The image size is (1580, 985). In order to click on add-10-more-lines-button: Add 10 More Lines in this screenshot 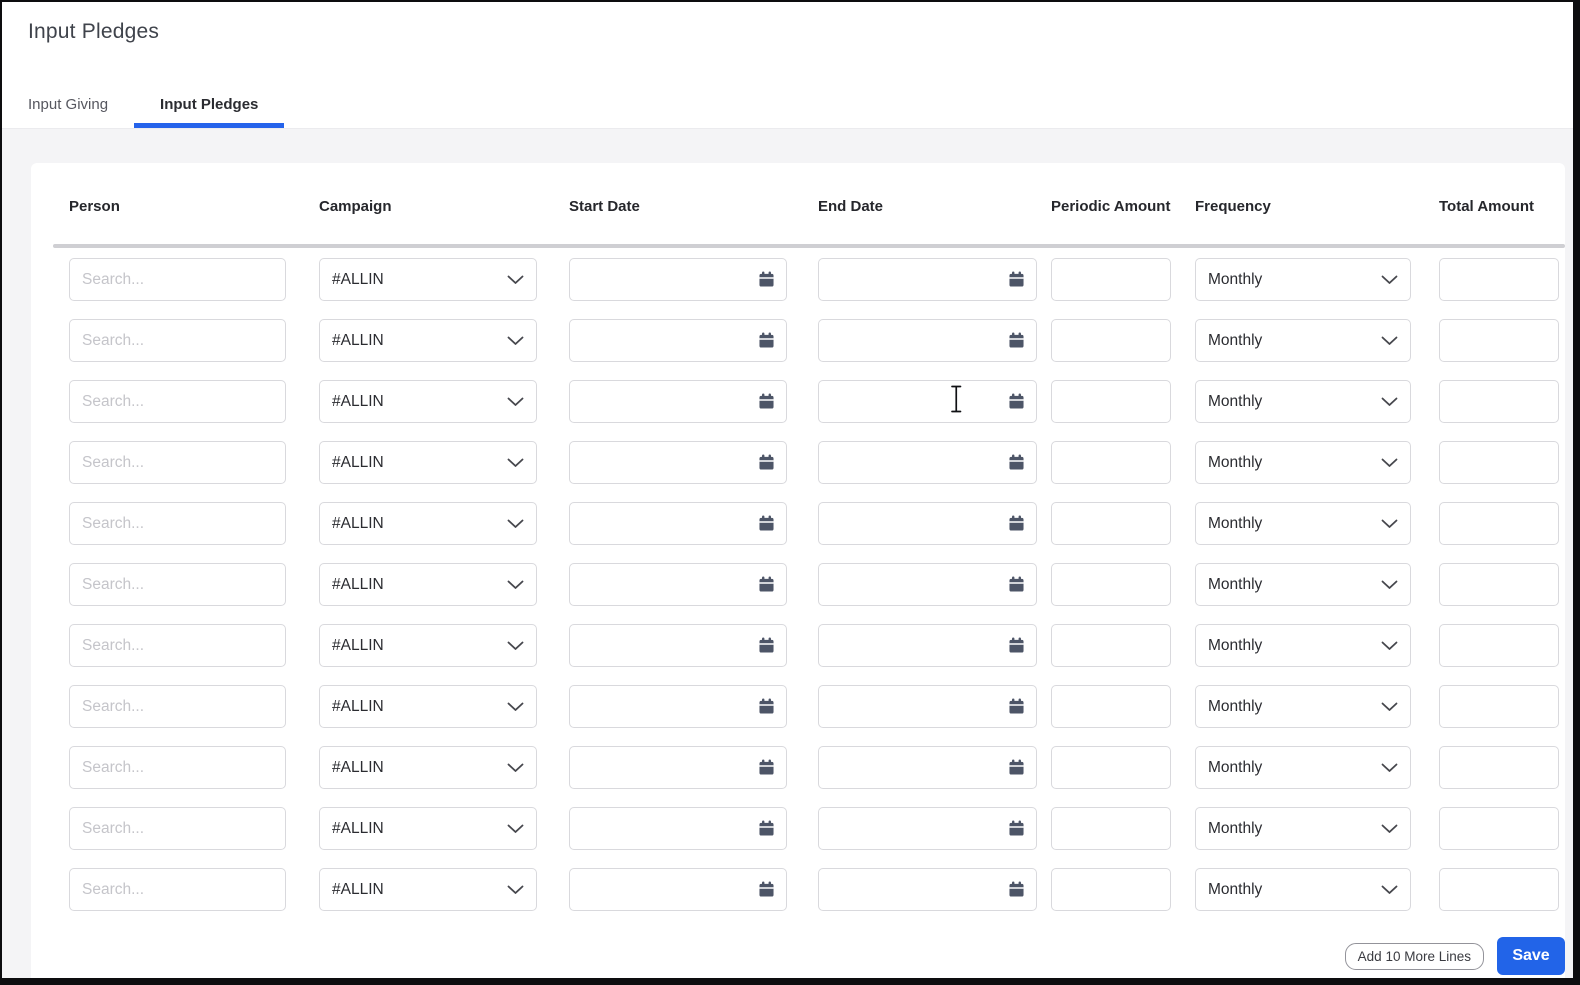, I will do `click(1414, 956)`.